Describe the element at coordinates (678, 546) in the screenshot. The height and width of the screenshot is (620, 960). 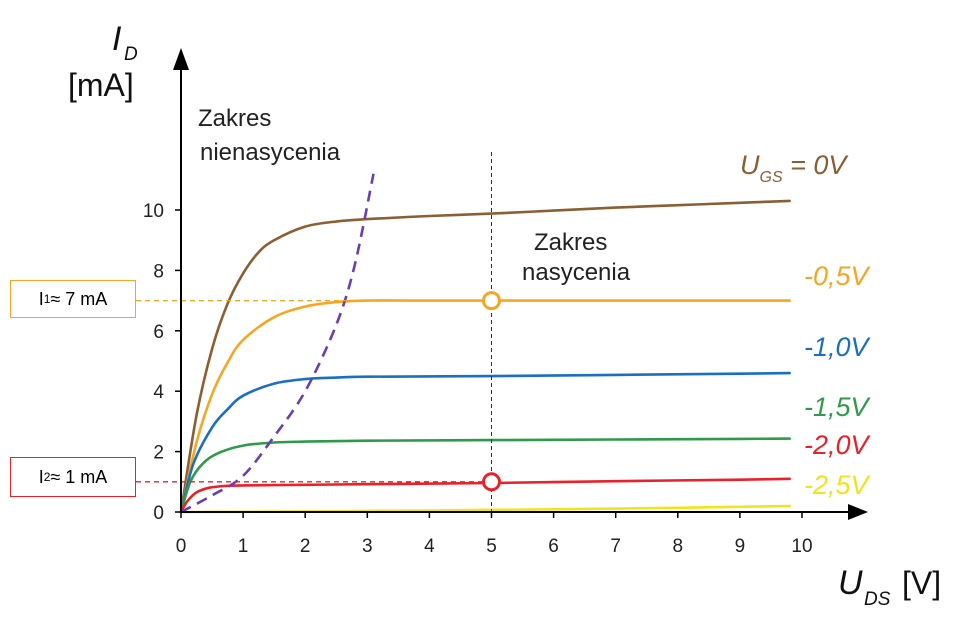
I see `x-tick-label: 8` at that location.